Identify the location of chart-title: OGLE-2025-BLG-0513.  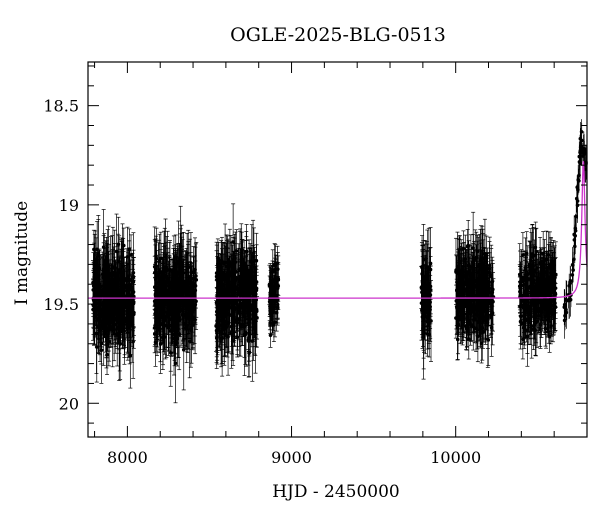
(338, 35).